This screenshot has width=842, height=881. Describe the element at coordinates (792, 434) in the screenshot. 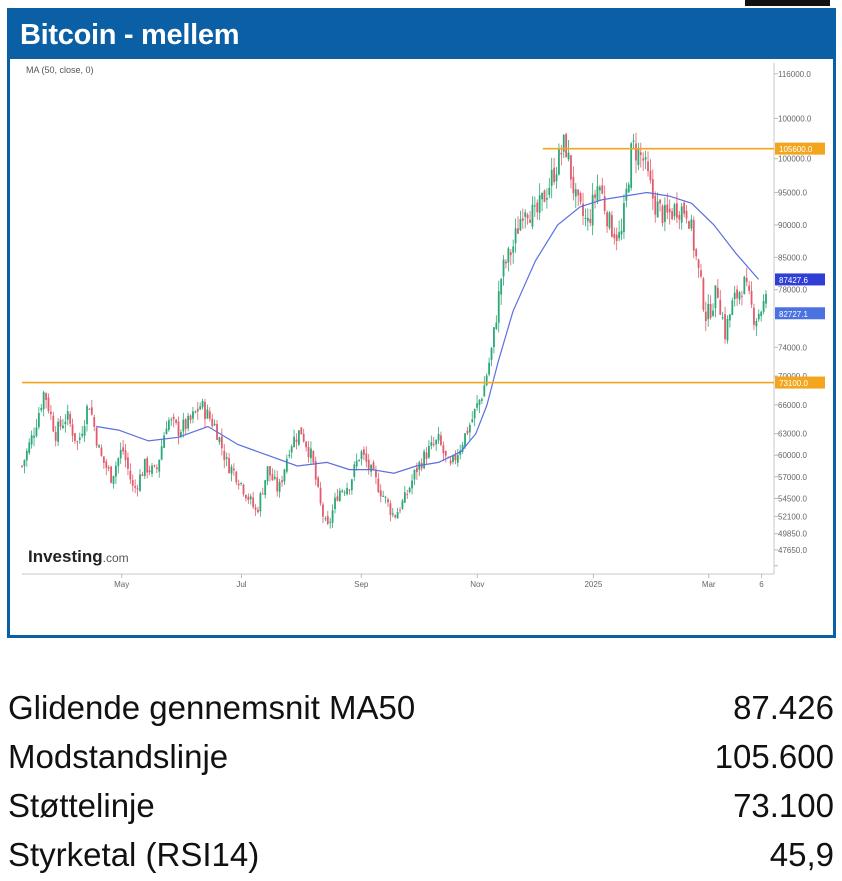

I see `y-tick-label: 63000.0` at that location.